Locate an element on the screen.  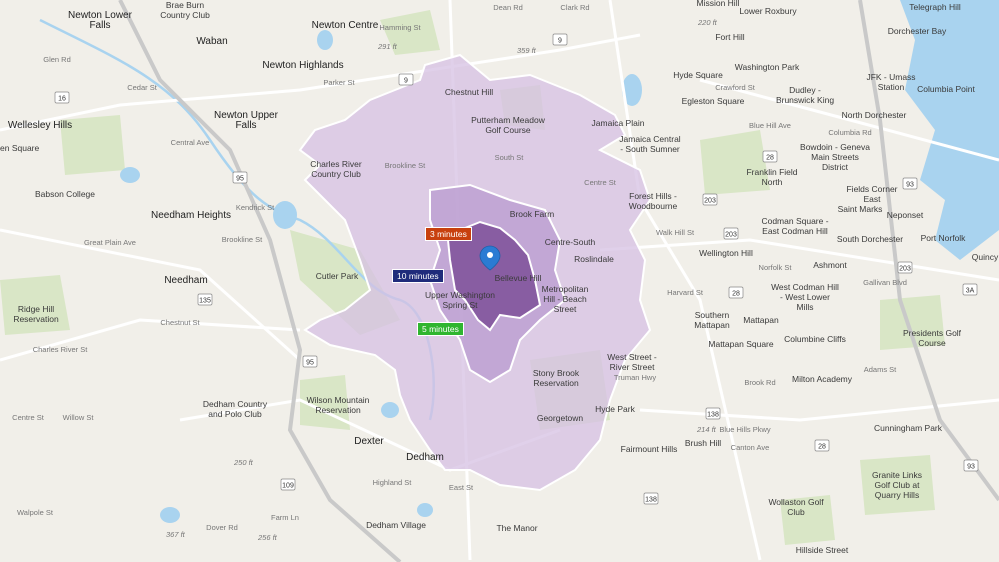
place-label: Newton Upper Falls is located at coordinates (246, 120).